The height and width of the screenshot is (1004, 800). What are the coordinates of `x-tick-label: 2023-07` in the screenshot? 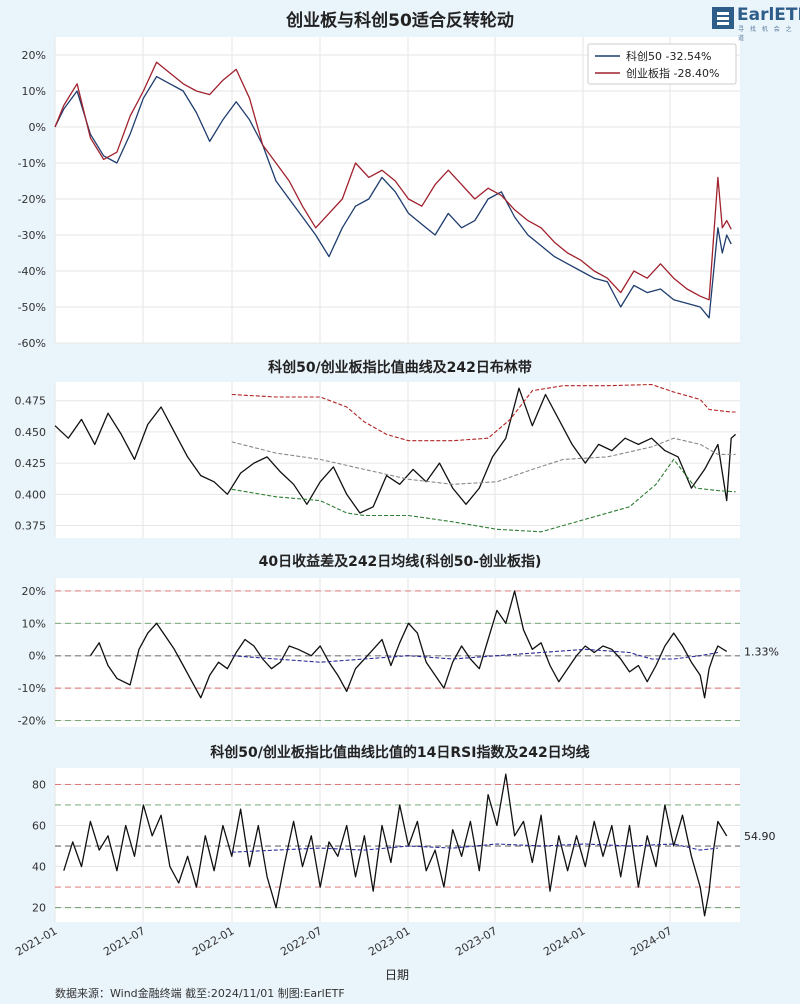 It's located at (476, 941).